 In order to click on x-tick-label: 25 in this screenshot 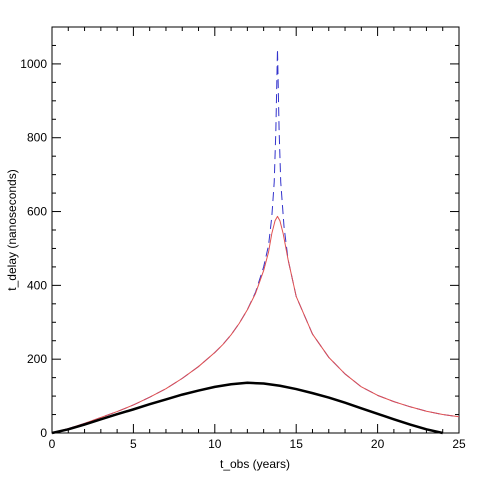, I will do `click(459, 444)`.